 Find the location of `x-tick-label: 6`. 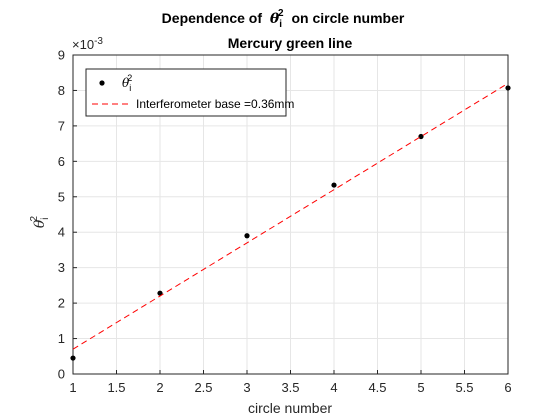

x-tick-label: 6 is located at coordinates (507, 387).